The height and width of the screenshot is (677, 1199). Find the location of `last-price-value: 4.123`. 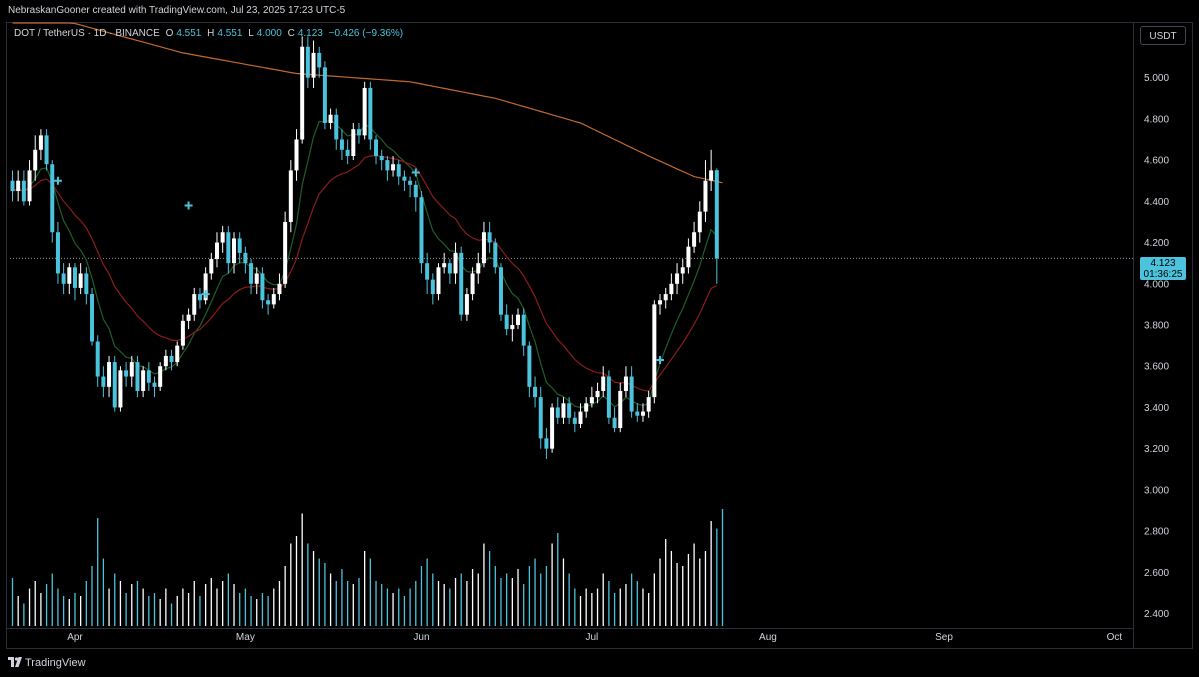

last-price-value: 4.123 is located at coordinates (1163, 263).